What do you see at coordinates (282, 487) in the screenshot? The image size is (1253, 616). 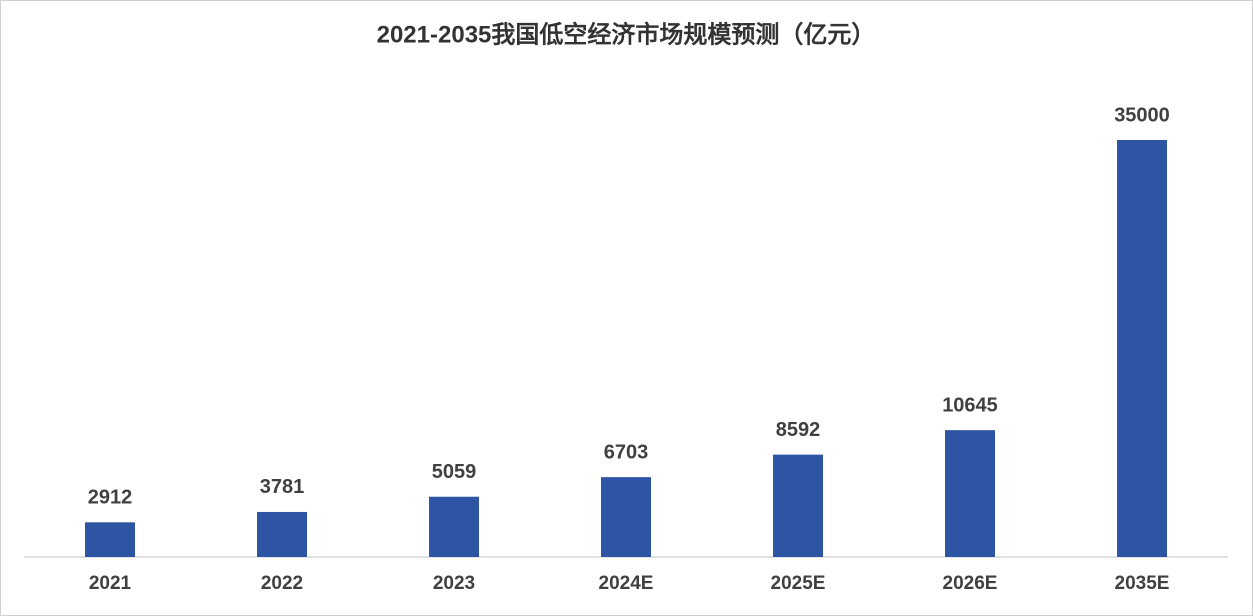 I see `value-label: 3781` at bounding box center [282, 487].